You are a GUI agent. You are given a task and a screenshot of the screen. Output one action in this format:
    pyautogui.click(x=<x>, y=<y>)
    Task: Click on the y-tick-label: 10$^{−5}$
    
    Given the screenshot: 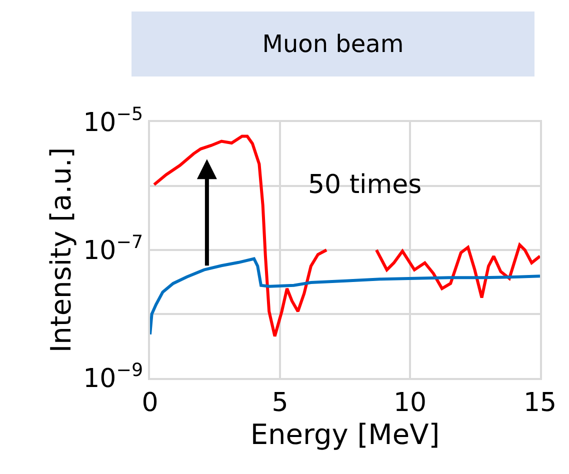 What is the action you would take?
    pyautogui.click(x=113, y=121)
    